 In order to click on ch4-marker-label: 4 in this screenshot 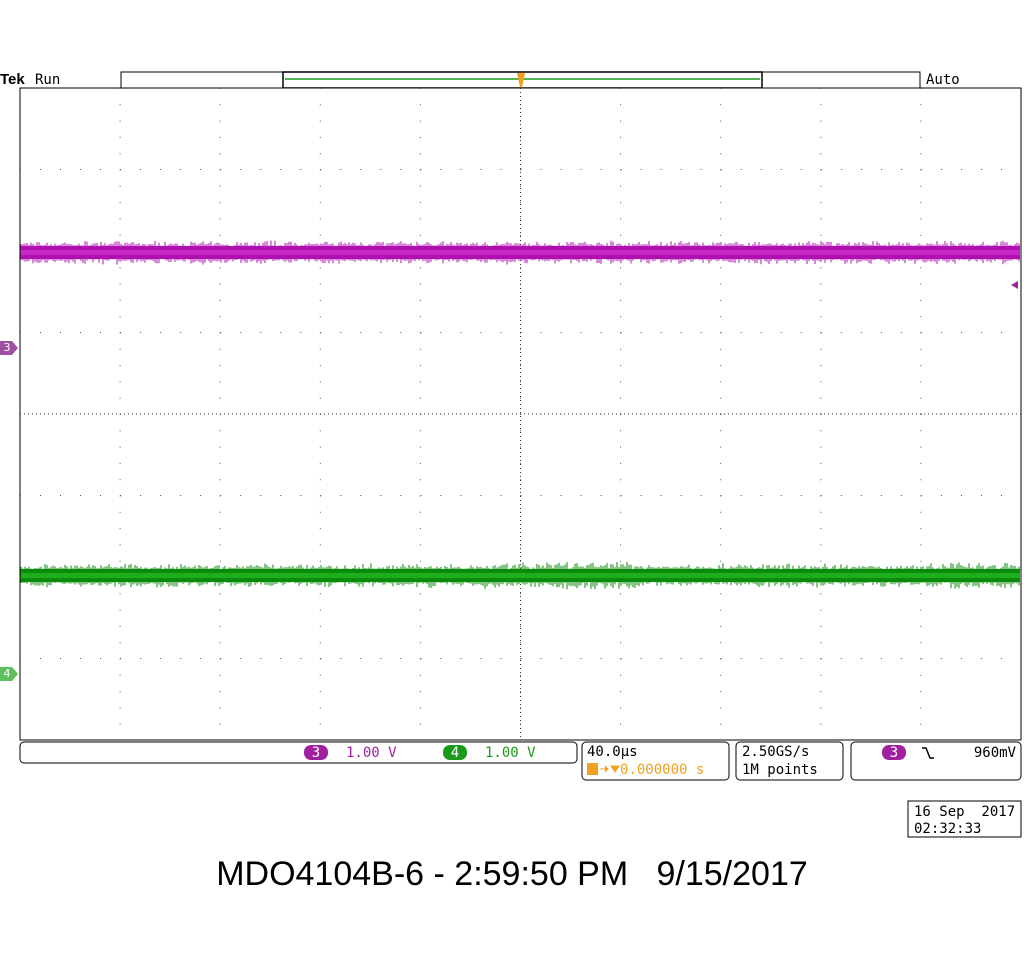, I will do `click(7, 673)`.